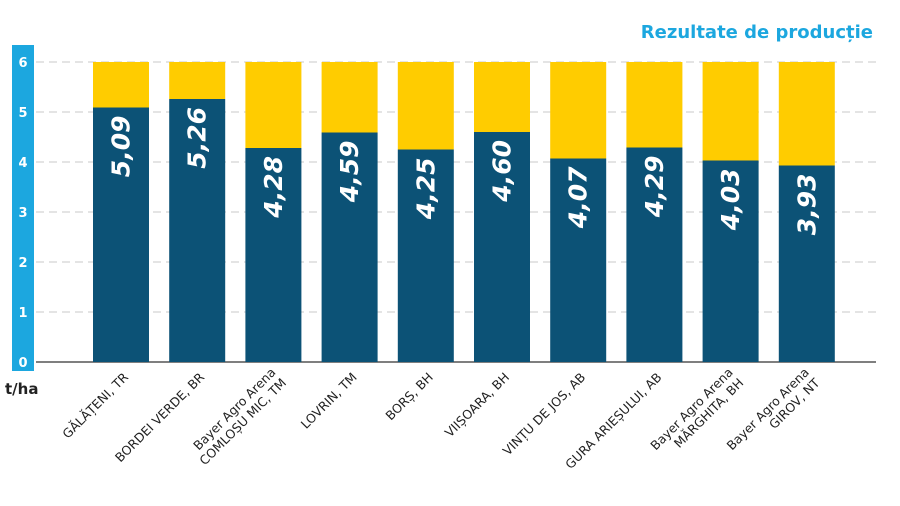  Describe the element at coordinates (654, 187) in the screenshot. I see `bar-value-label: 4,29` at that location.